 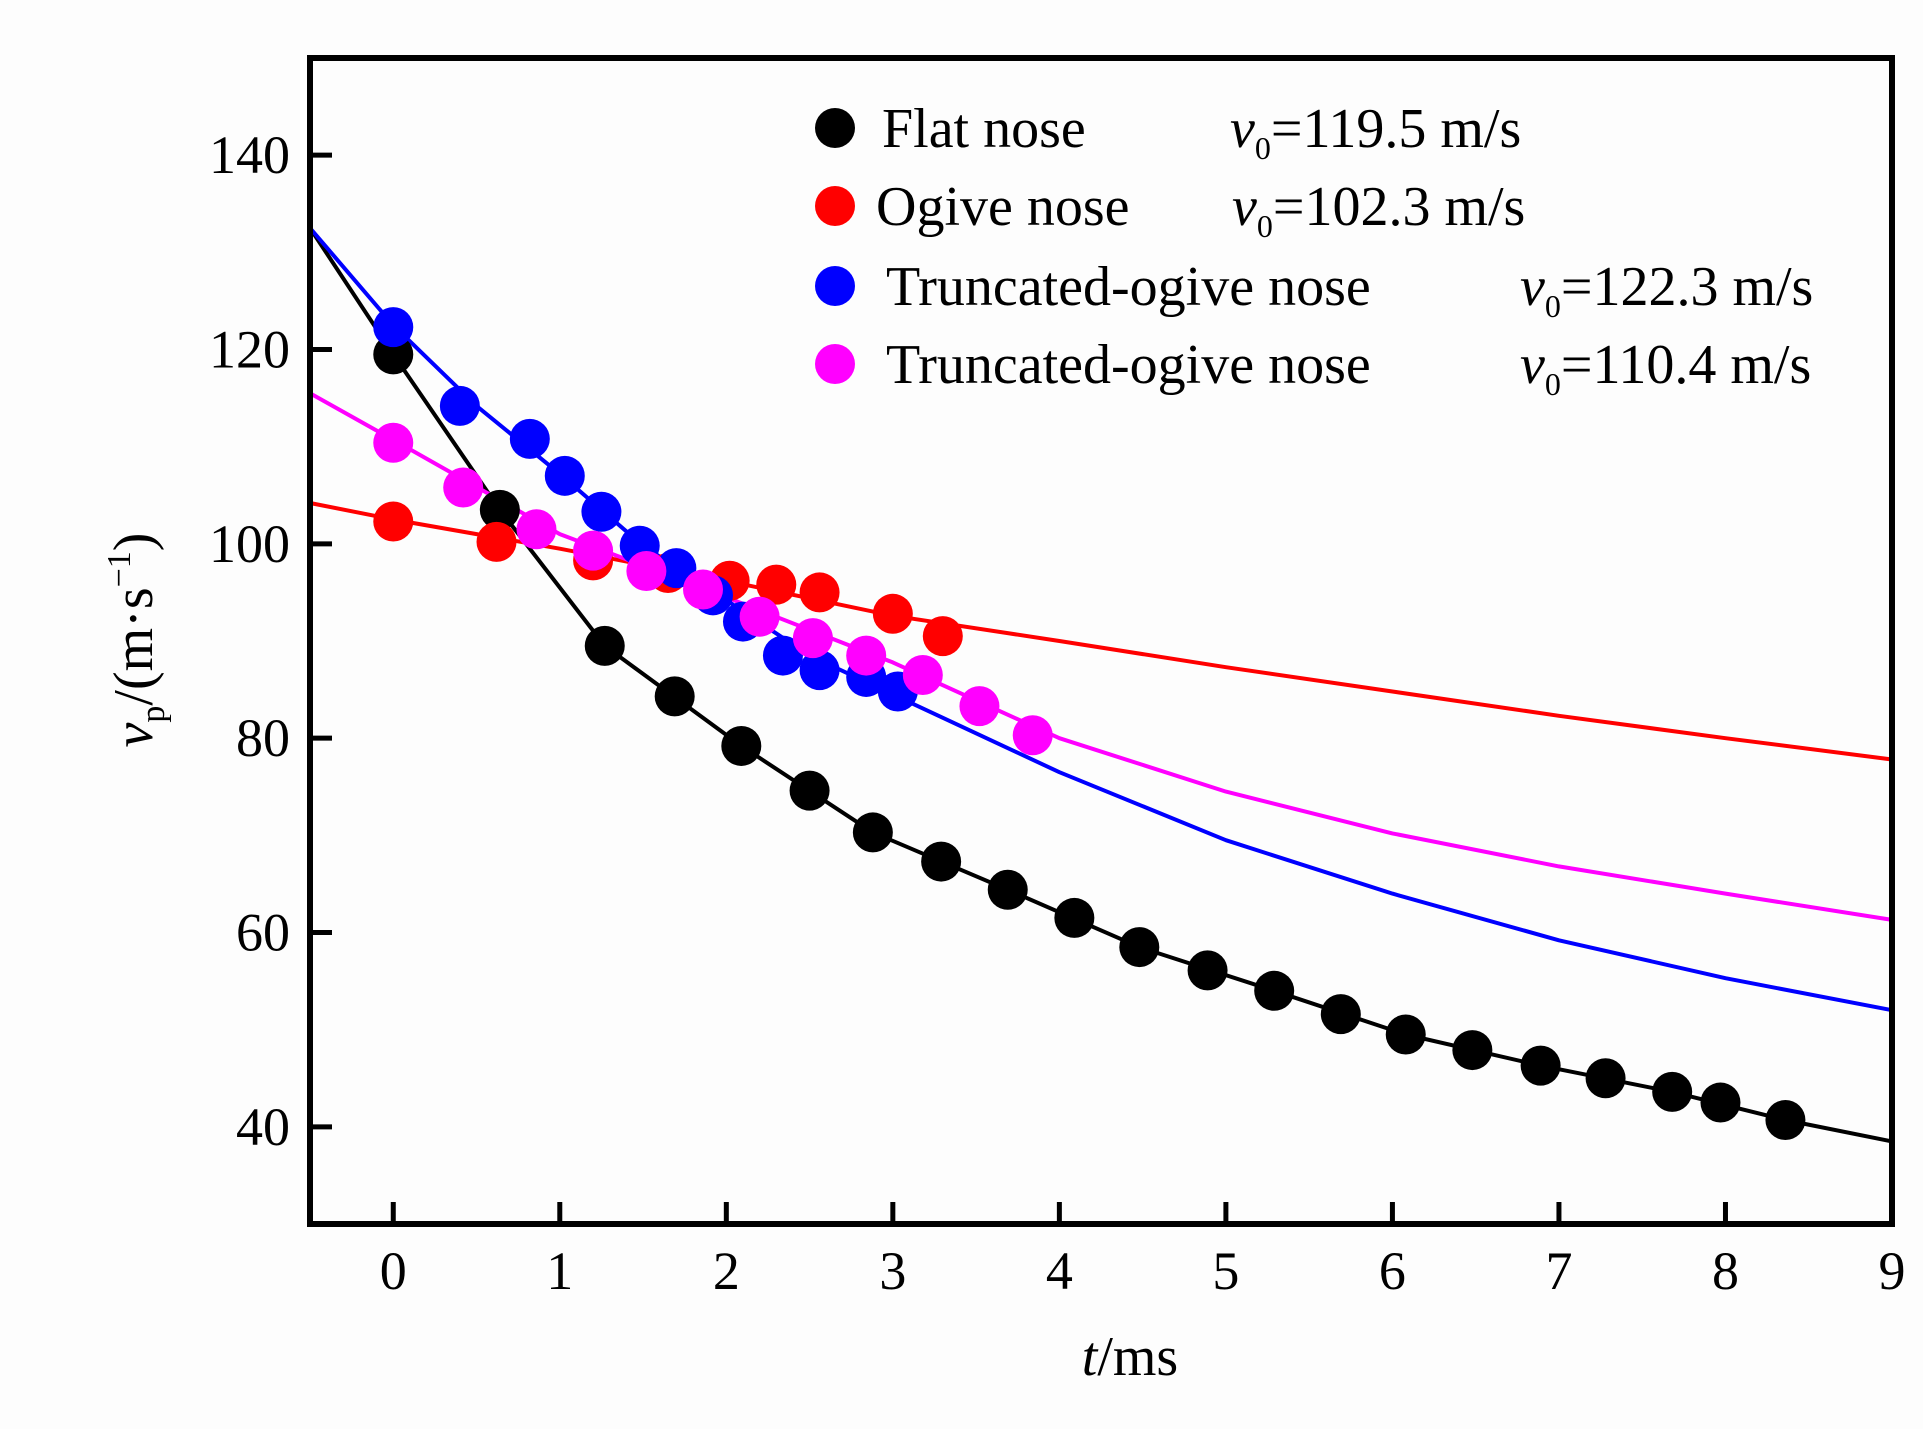 I want to click on x-tick-label: 4, so click(x=1059, y=1271).